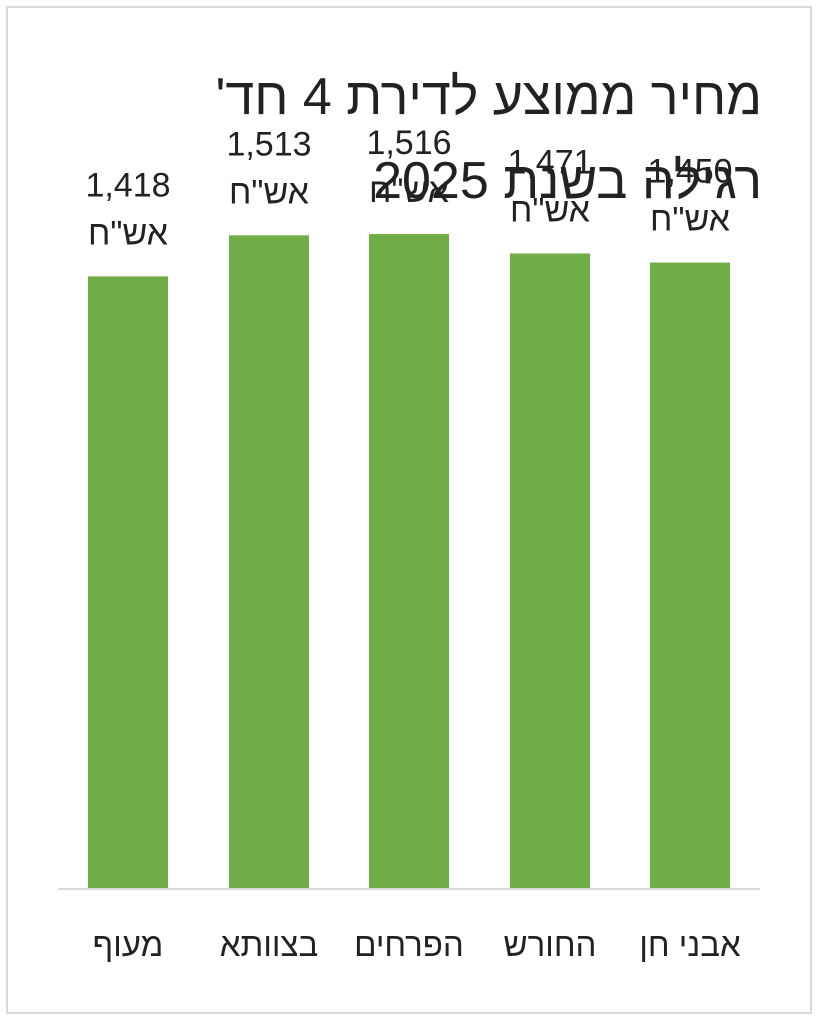  Describe the element at coordinates (268, 144) in the screenshot. I see `value-label-1: 1,513` at that location.